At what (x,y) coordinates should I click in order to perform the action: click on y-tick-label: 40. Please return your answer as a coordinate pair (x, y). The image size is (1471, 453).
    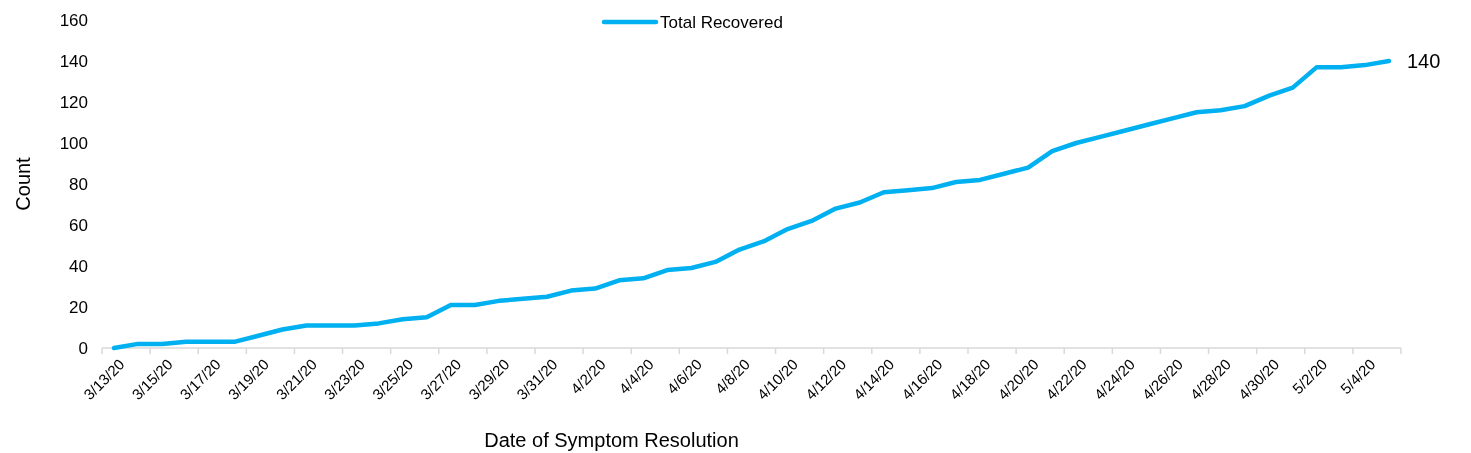
    Looking at the image, I should click on (78, 266).